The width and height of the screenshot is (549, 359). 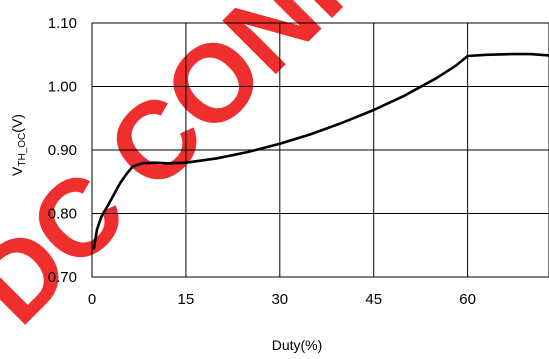 I want to click on x-tick-label: 15, so click(x=186, y=299).